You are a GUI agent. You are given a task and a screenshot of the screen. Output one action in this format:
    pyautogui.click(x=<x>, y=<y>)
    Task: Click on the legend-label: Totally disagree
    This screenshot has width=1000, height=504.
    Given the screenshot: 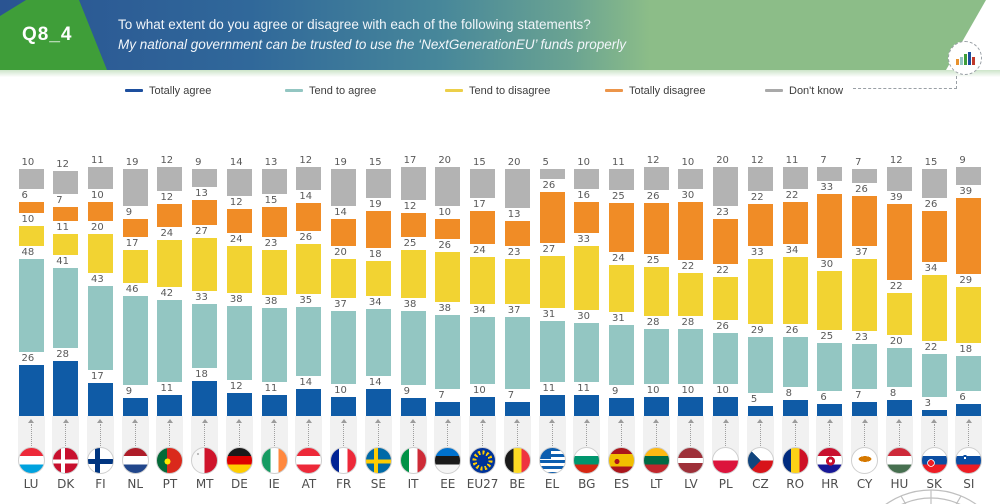 What is the action you would take?
    pyautogui.click(x=667, y=90)
    